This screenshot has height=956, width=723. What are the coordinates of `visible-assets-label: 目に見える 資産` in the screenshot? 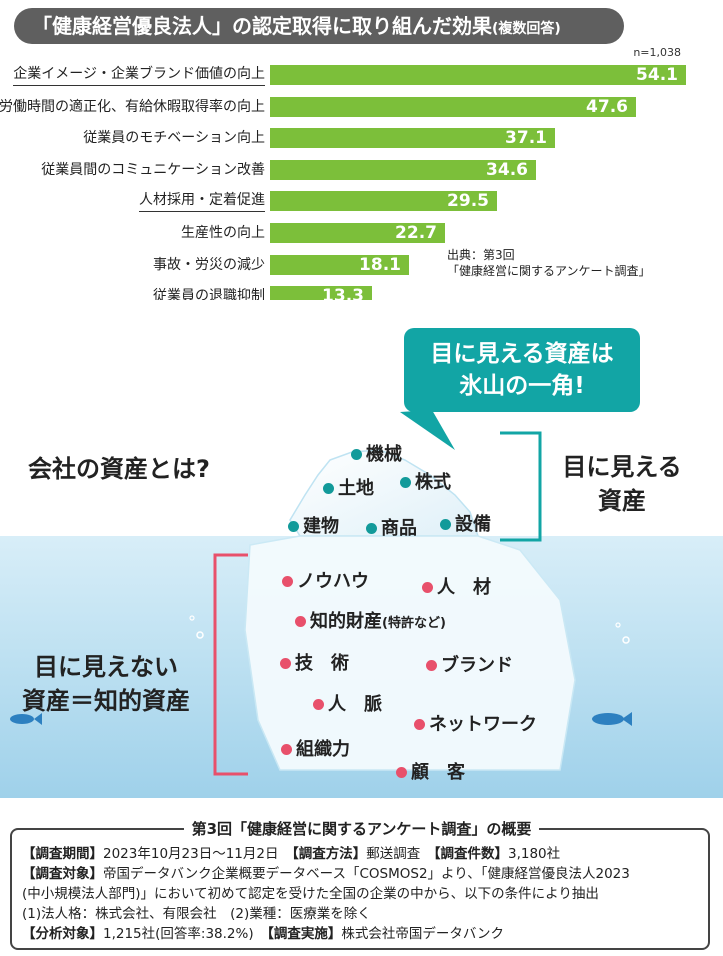 It's located at (622, 484).